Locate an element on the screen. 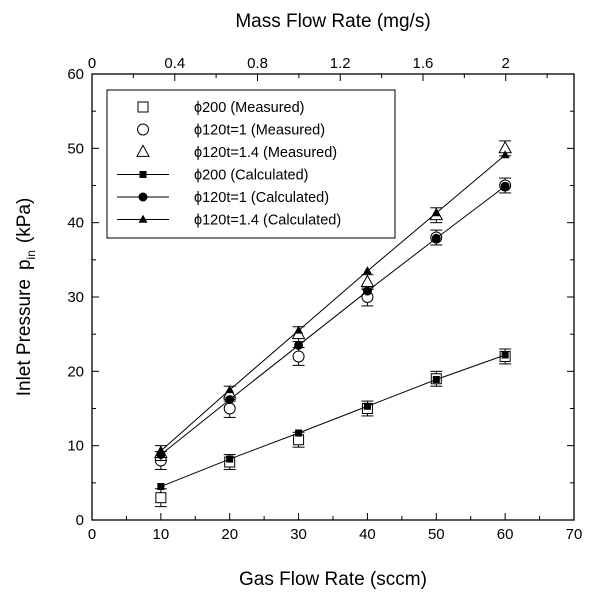  x2-tick-label: 1.2 is located at coordinates (340, 63).